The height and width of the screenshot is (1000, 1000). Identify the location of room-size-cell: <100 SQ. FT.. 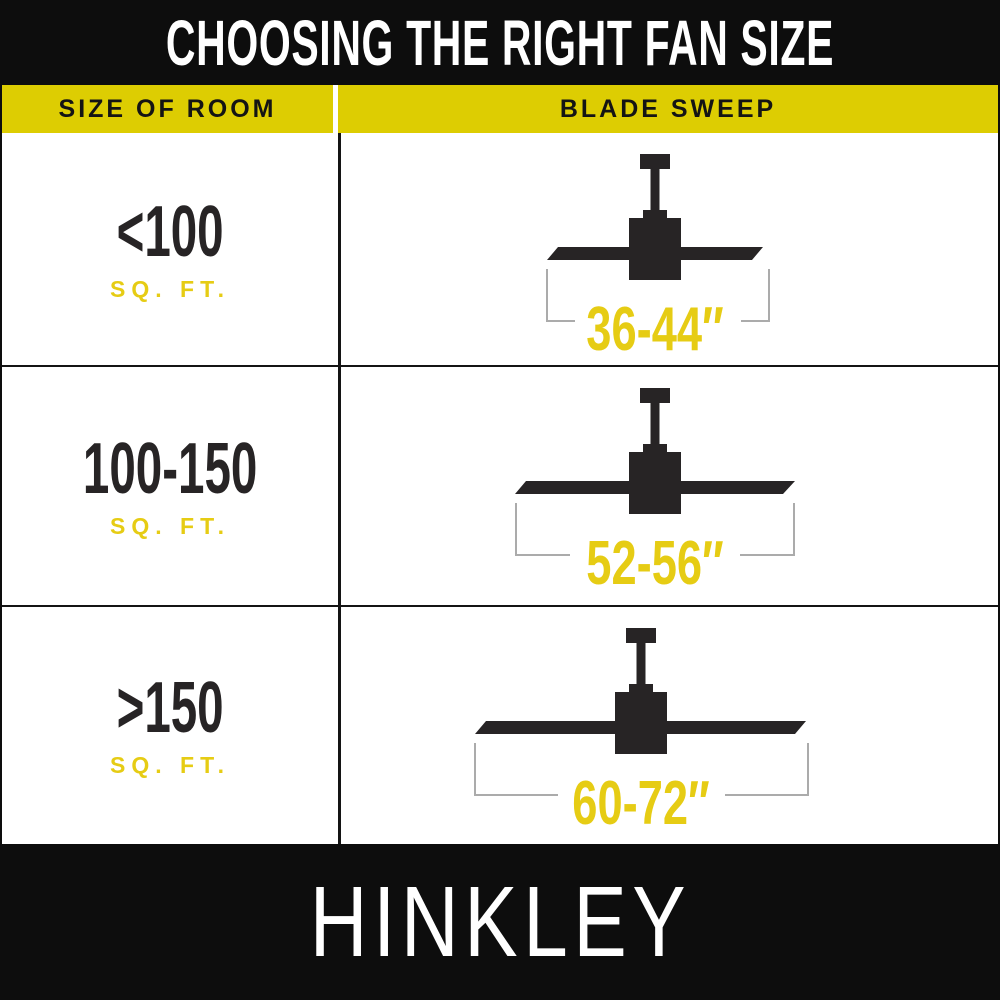
(171, 249).